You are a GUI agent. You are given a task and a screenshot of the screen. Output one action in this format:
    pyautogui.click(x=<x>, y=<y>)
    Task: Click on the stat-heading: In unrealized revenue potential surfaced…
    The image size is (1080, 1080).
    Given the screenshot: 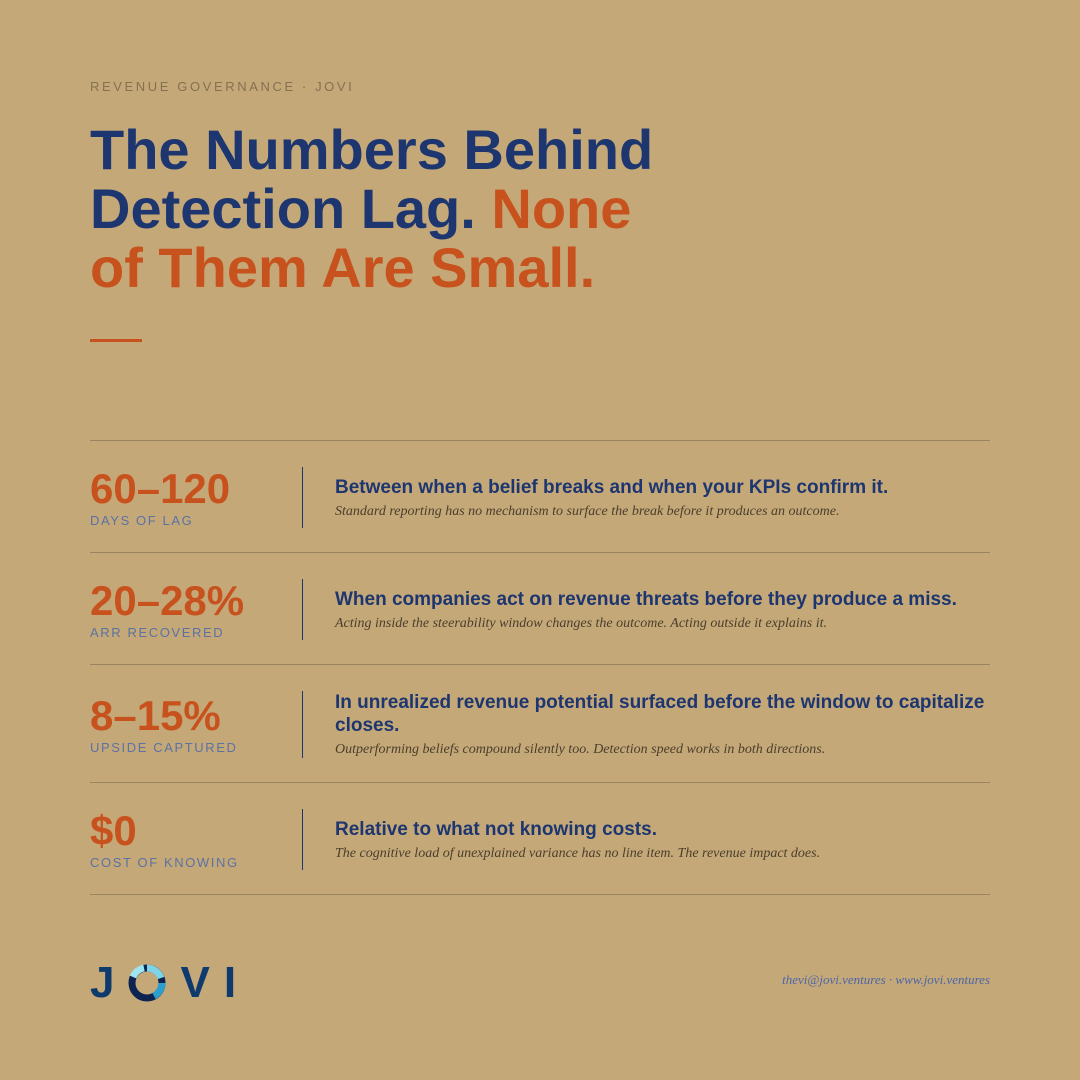 What is the action you would take?
    pyautogui.click(x=660, y=714)
    